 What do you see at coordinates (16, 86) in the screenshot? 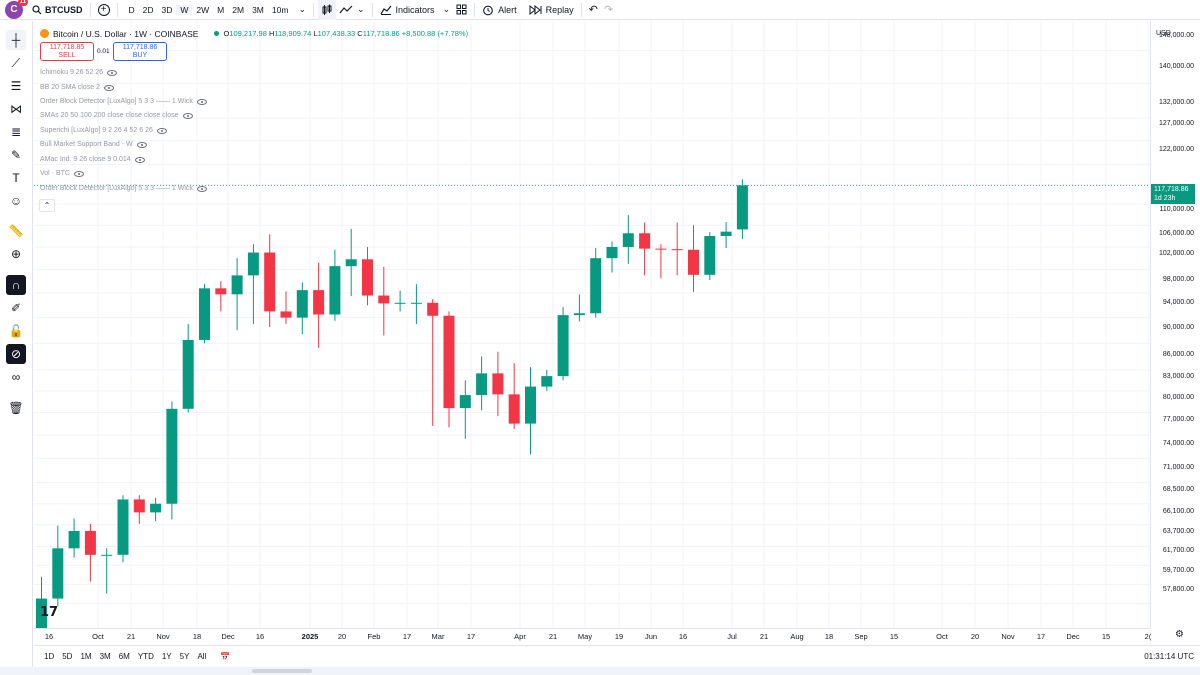
I see `fib-tool-button: ☰` at bounding box center [16, 86].